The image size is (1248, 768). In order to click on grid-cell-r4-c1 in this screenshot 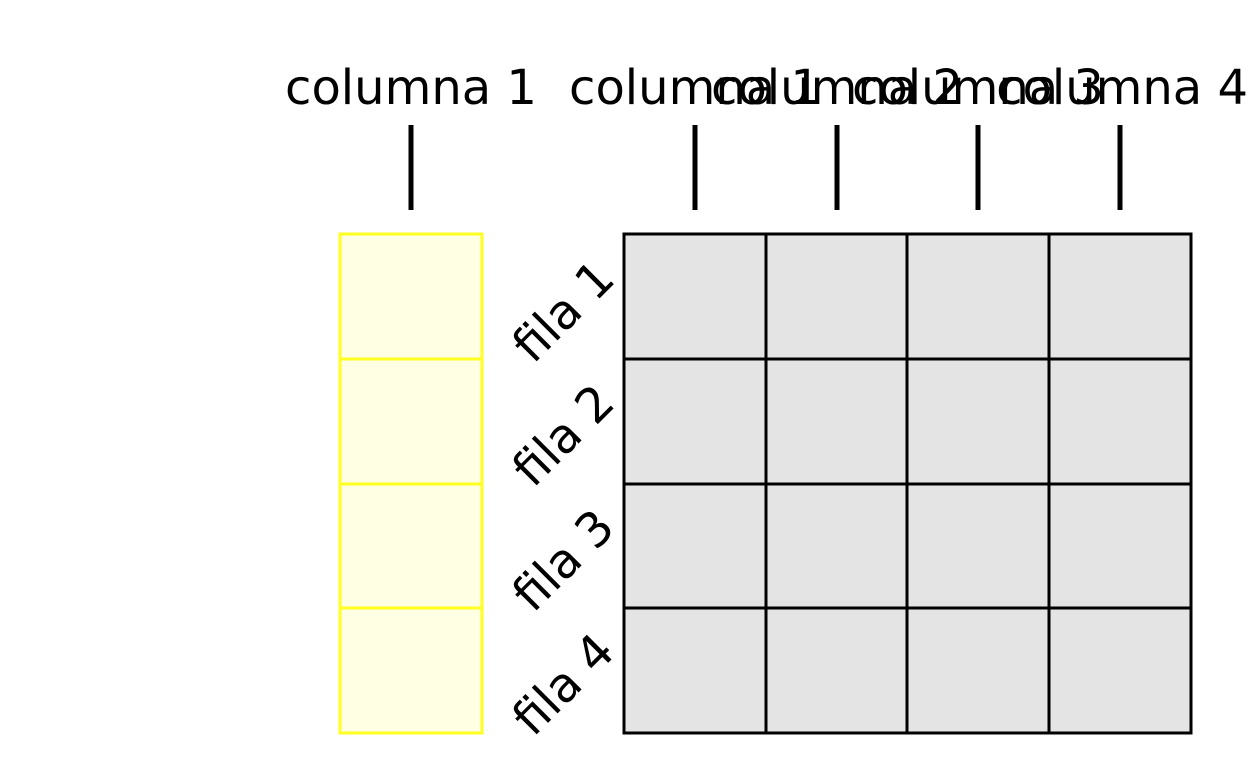, I will do `click(695, 670)`.